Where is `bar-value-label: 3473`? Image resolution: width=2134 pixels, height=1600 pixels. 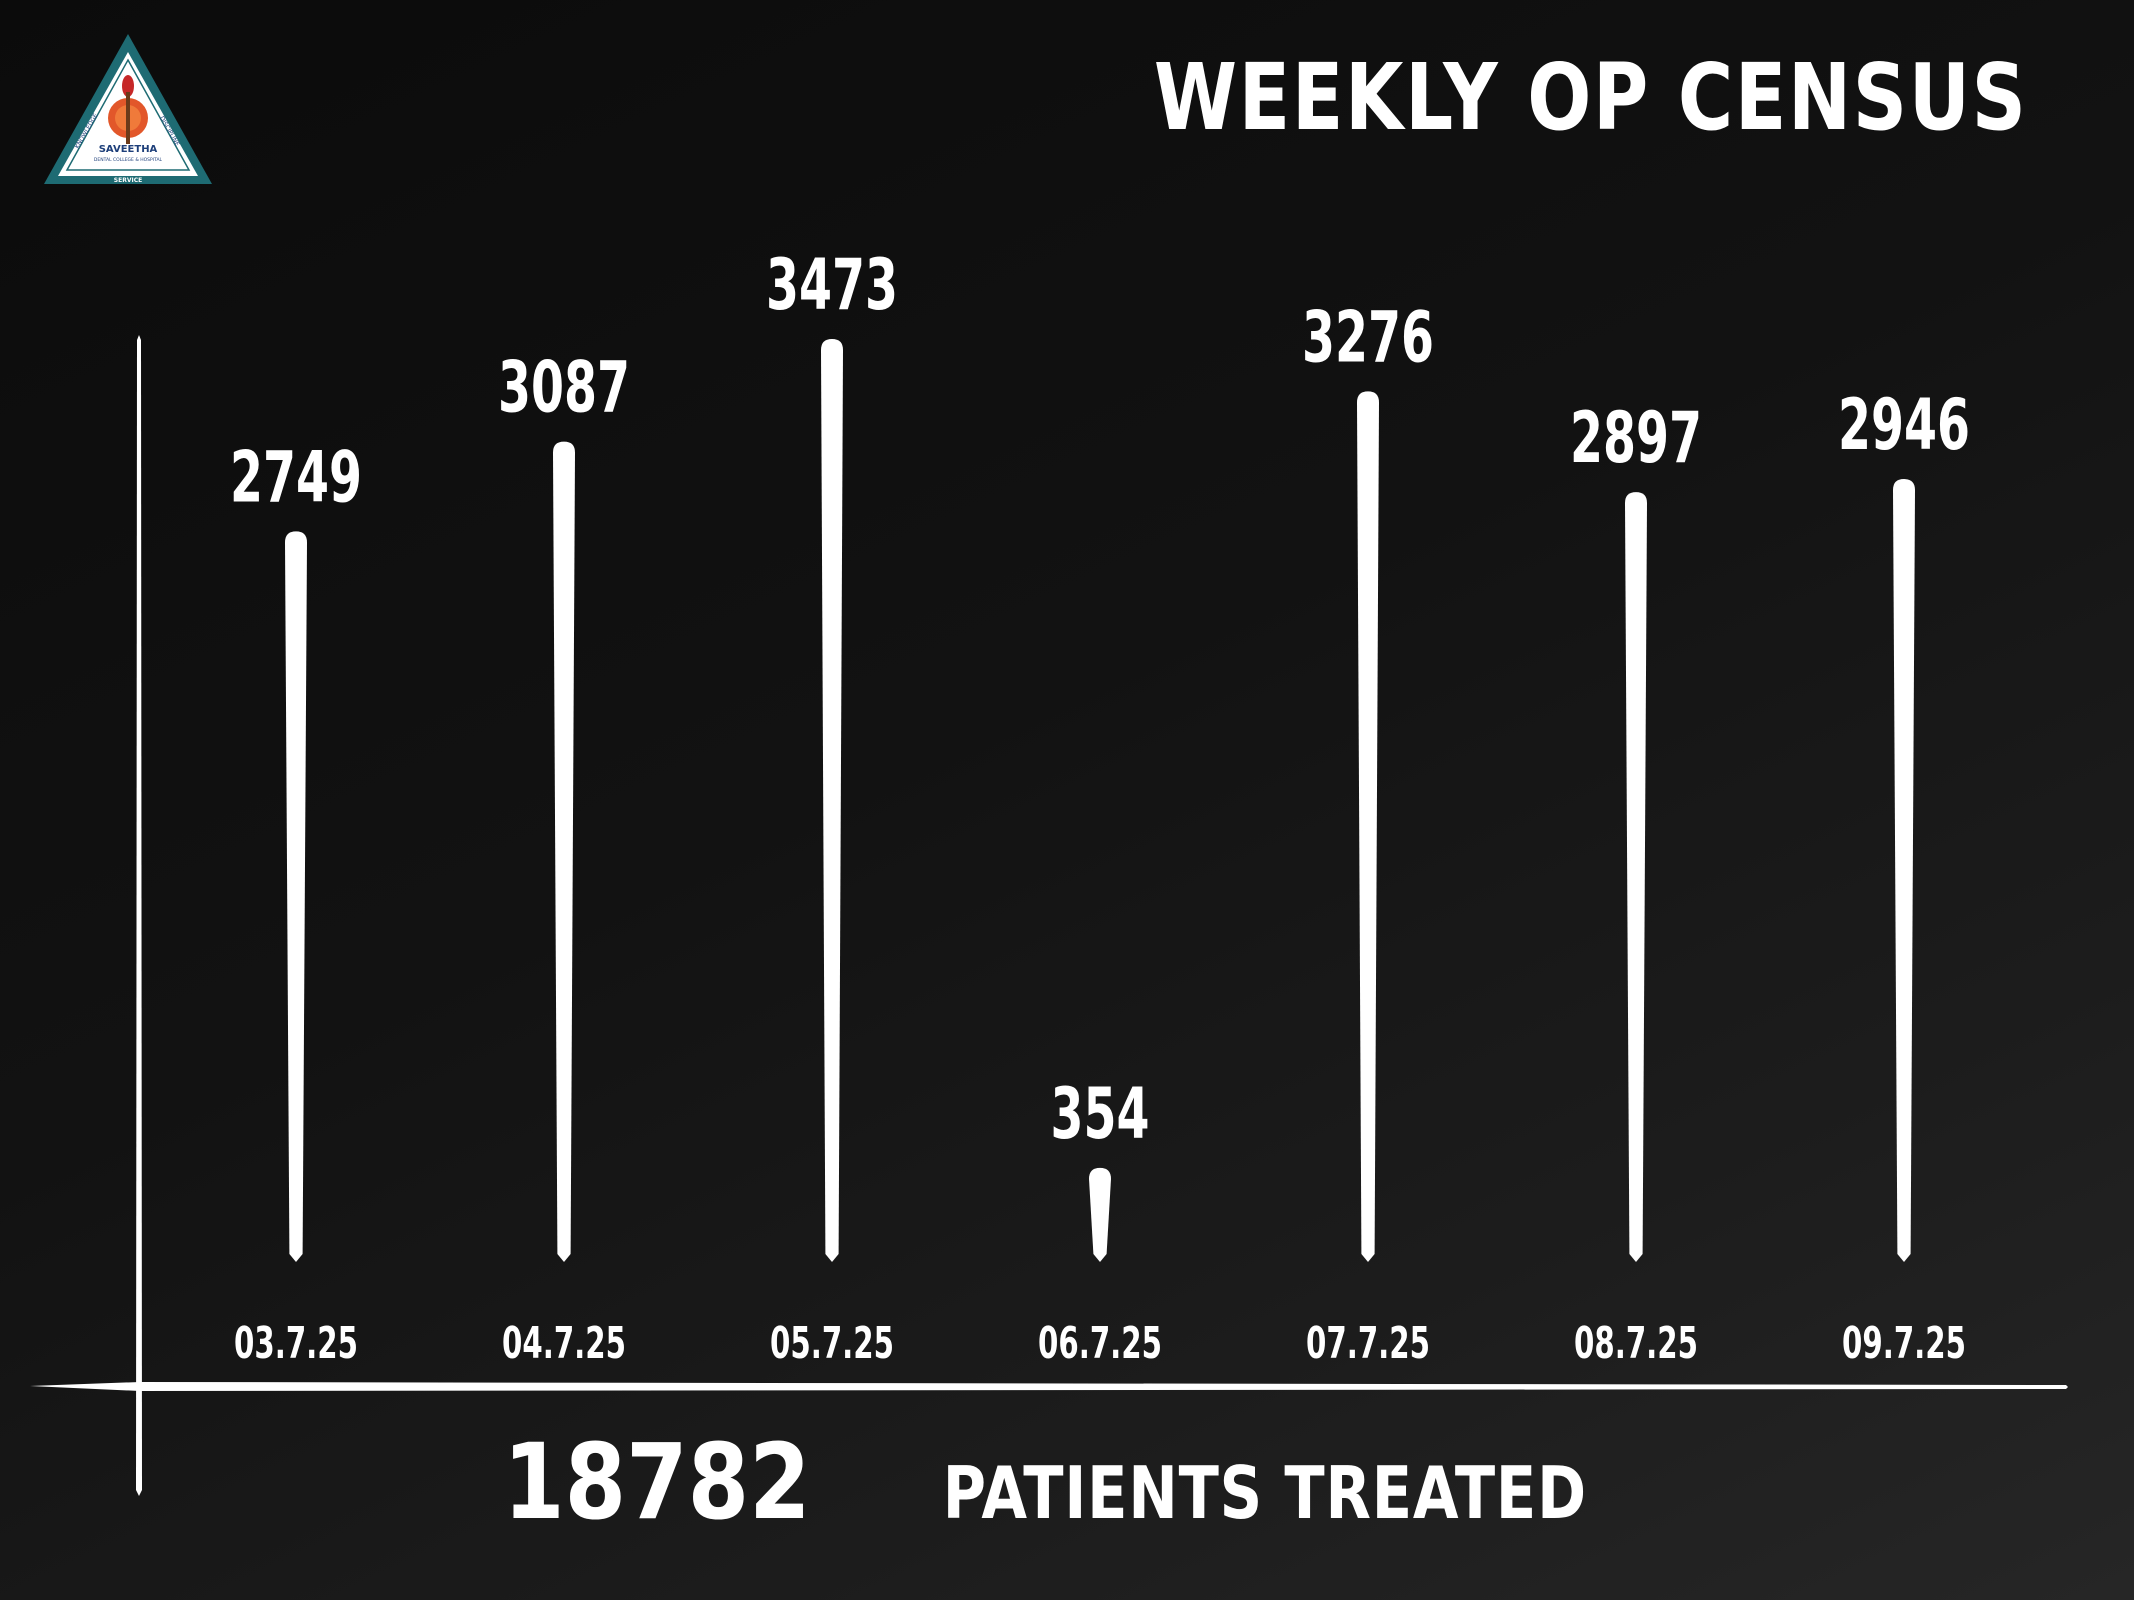
bar-value-label: 3473 is located at coordinates (832, 285).